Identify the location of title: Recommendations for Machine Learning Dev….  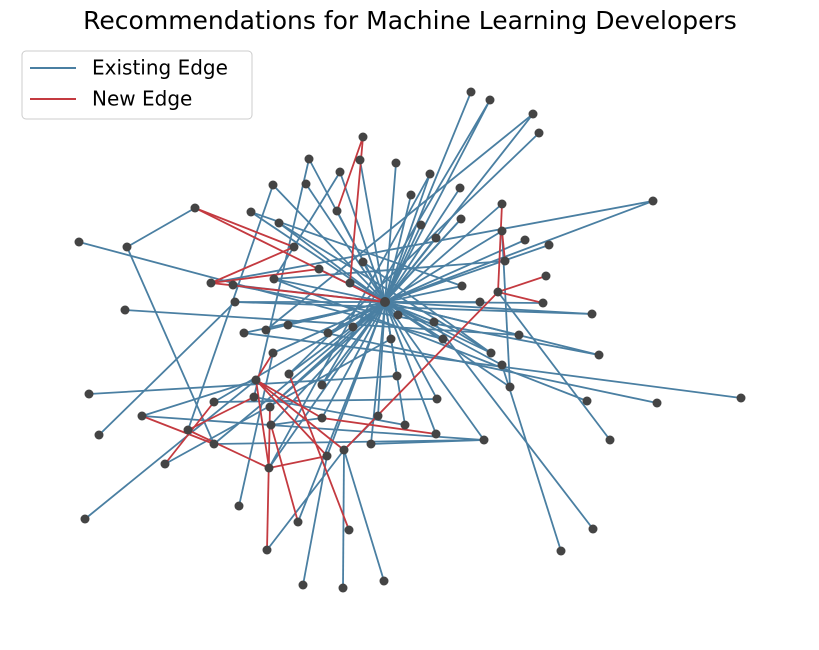
(410, 20).